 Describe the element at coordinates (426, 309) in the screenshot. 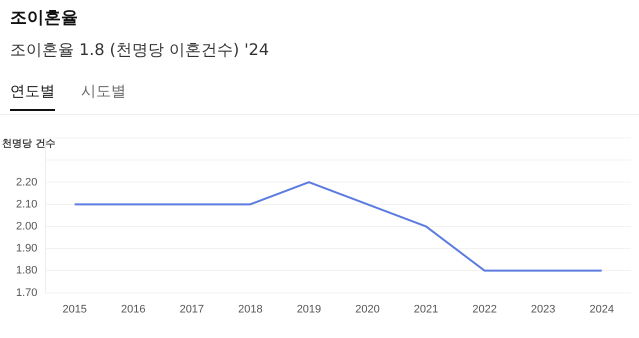

I see `x-tick-label: 2021` at that location.